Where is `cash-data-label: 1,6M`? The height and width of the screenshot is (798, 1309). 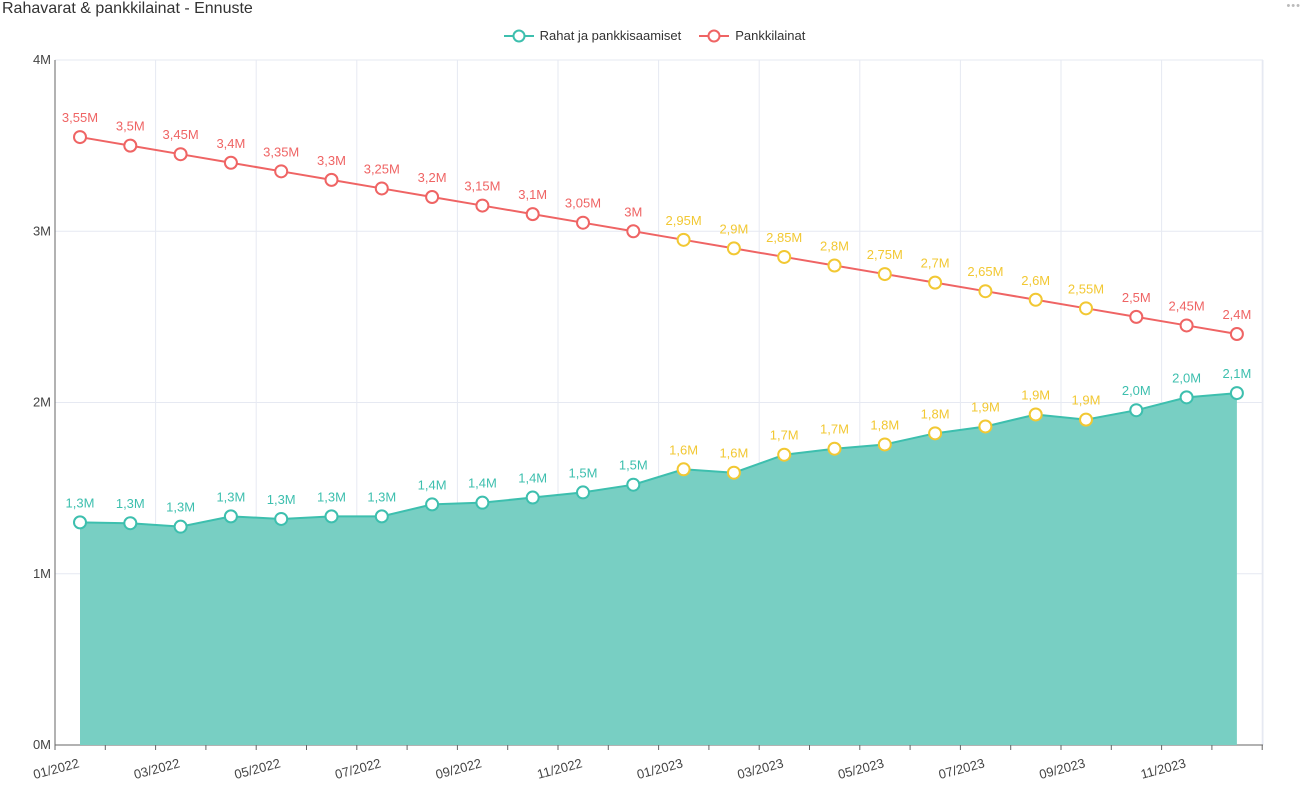 cash-data-label: 1,6M is located at coordinates (683, 449).